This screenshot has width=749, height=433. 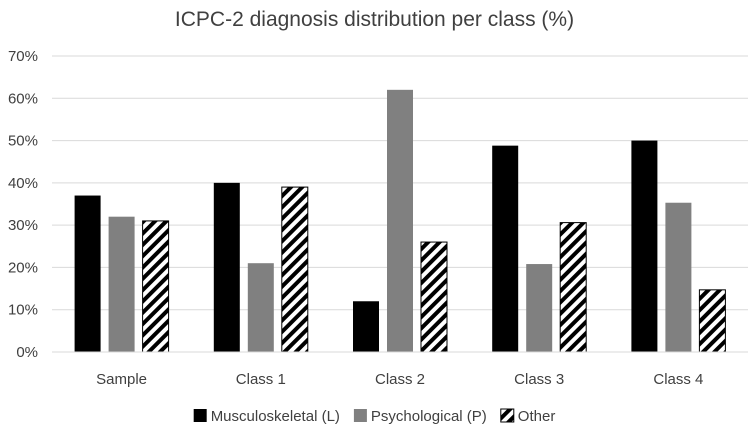 I want to click on y-tick-label: 20%, so click(x=23, y=267).